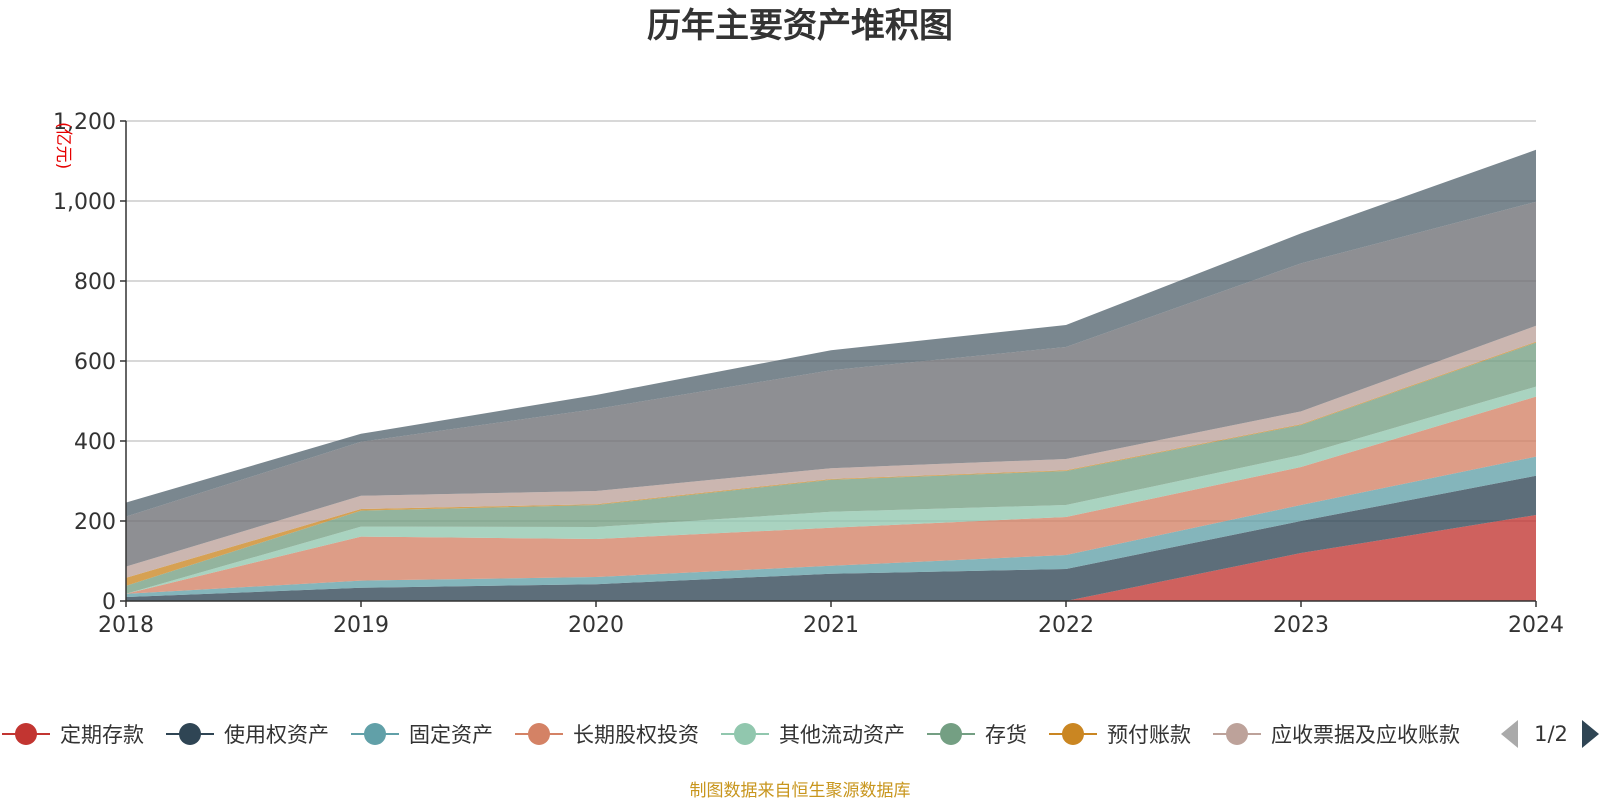  Describe the element at coordinates (977, 735) in the screenshot. I see `legend-item: 存货` at that location.